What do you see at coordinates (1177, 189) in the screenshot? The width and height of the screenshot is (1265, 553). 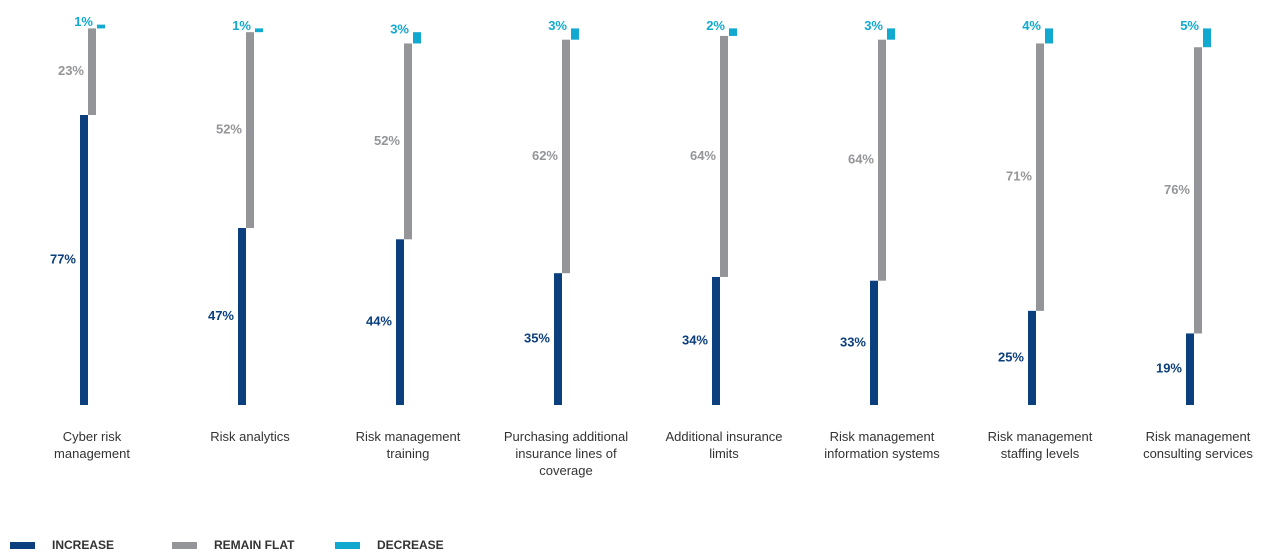 I see `value-label: 76%` at bounding box center [1177, 189].